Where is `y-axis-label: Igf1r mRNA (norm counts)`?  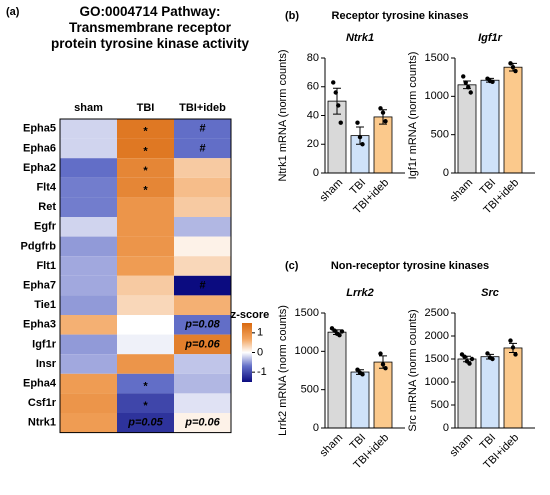
y-axis-label: Igf1r mRNA (norm counts) is located at coordinates (413, 116).